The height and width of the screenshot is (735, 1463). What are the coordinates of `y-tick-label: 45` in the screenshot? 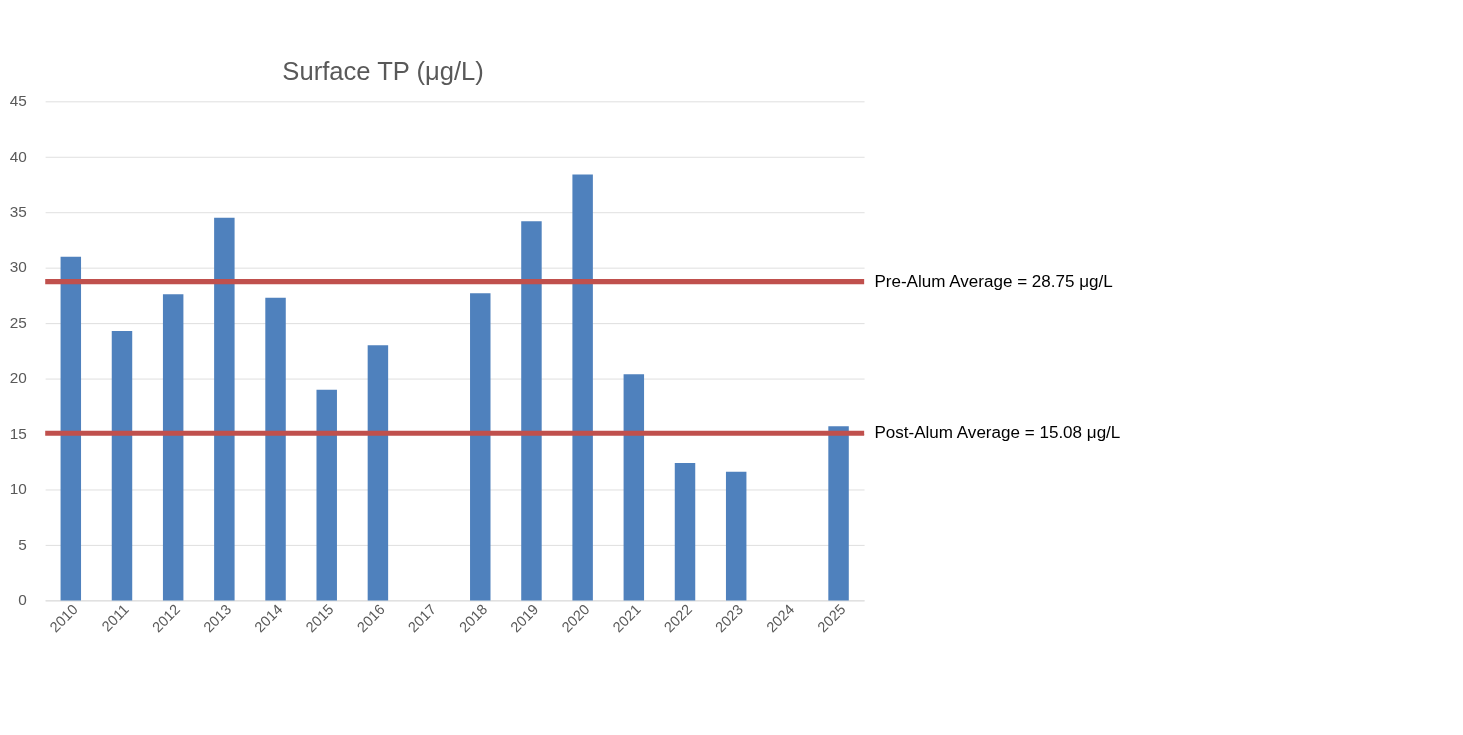 It's located at (18, 101).